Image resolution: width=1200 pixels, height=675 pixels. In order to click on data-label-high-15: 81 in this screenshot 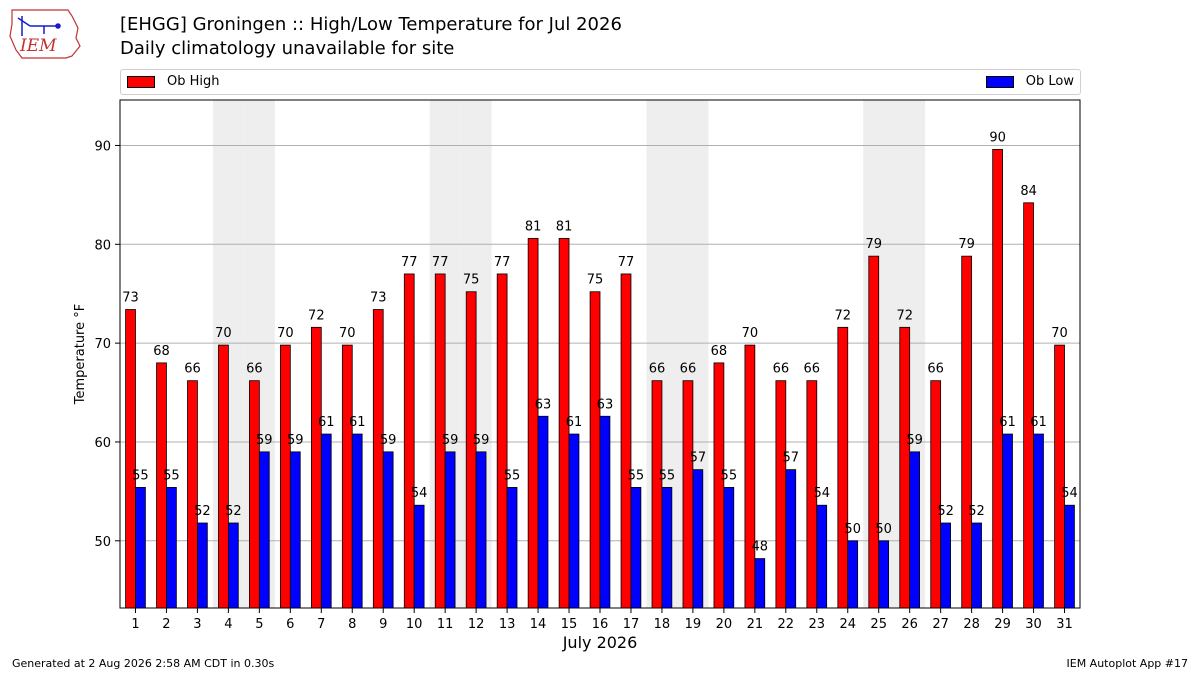, I will do `click(564, 226)`.